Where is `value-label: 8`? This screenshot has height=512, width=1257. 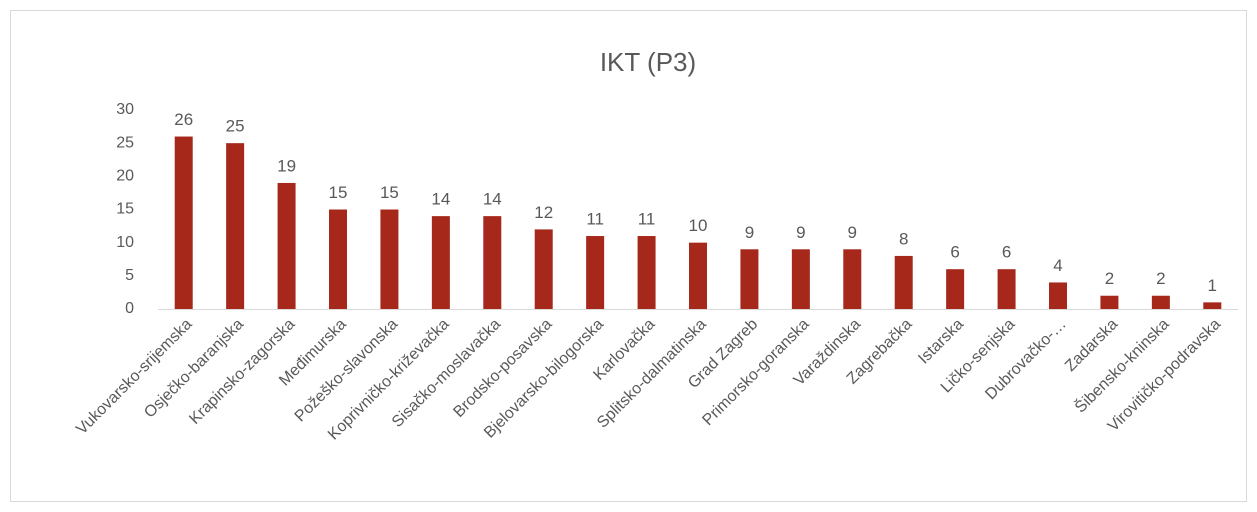
value-label: 8 is located at coordinates (903, 238).